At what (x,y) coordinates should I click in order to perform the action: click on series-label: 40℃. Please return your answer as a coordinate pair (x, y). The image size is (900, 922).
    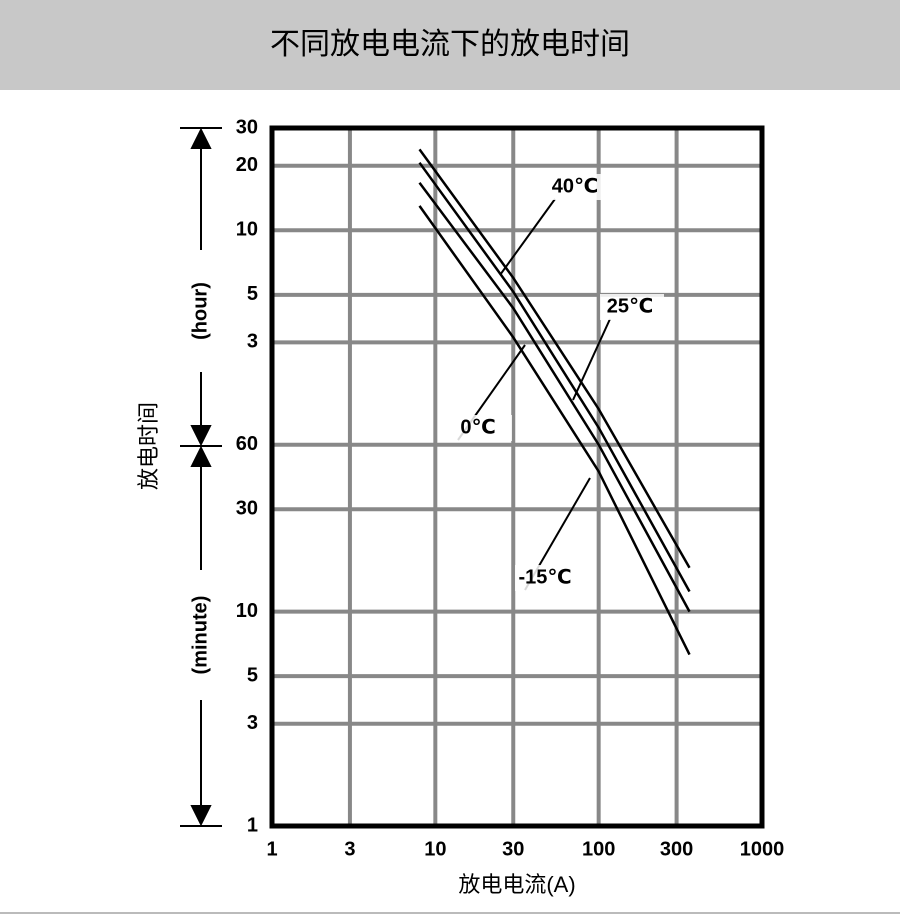
    Looking at the image, I should click on (575, 186).